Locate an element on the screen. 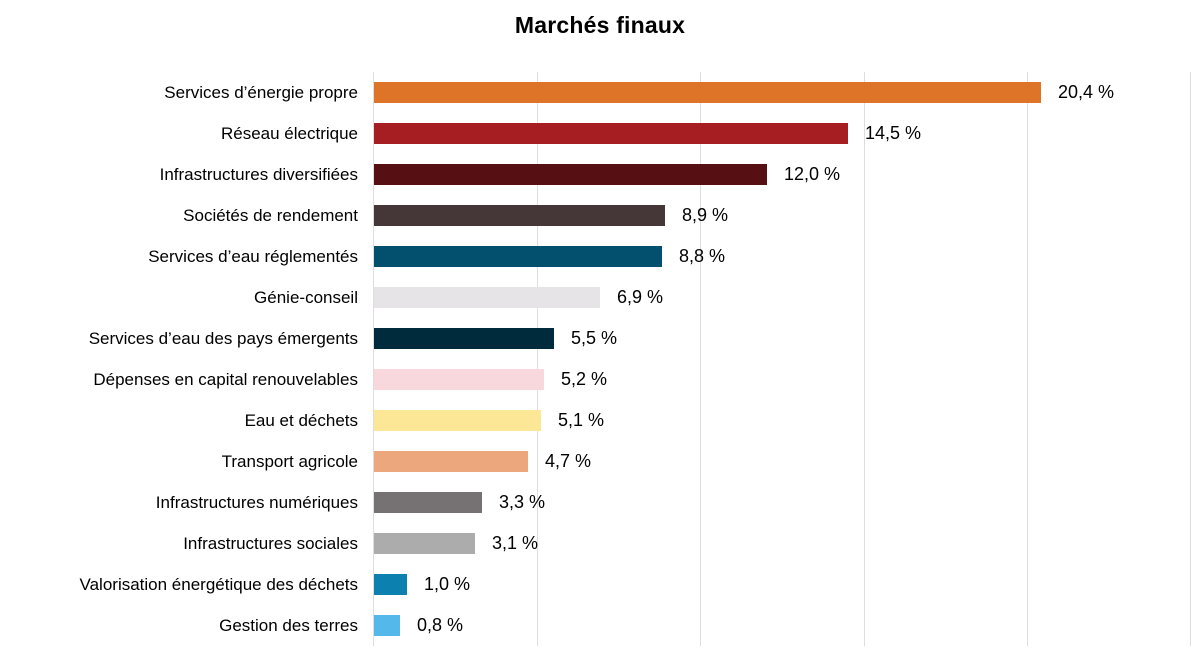 The width and height of the screenshot is (1200, 655). bar-row: 3,1 % is located at coordinates (782, 543).